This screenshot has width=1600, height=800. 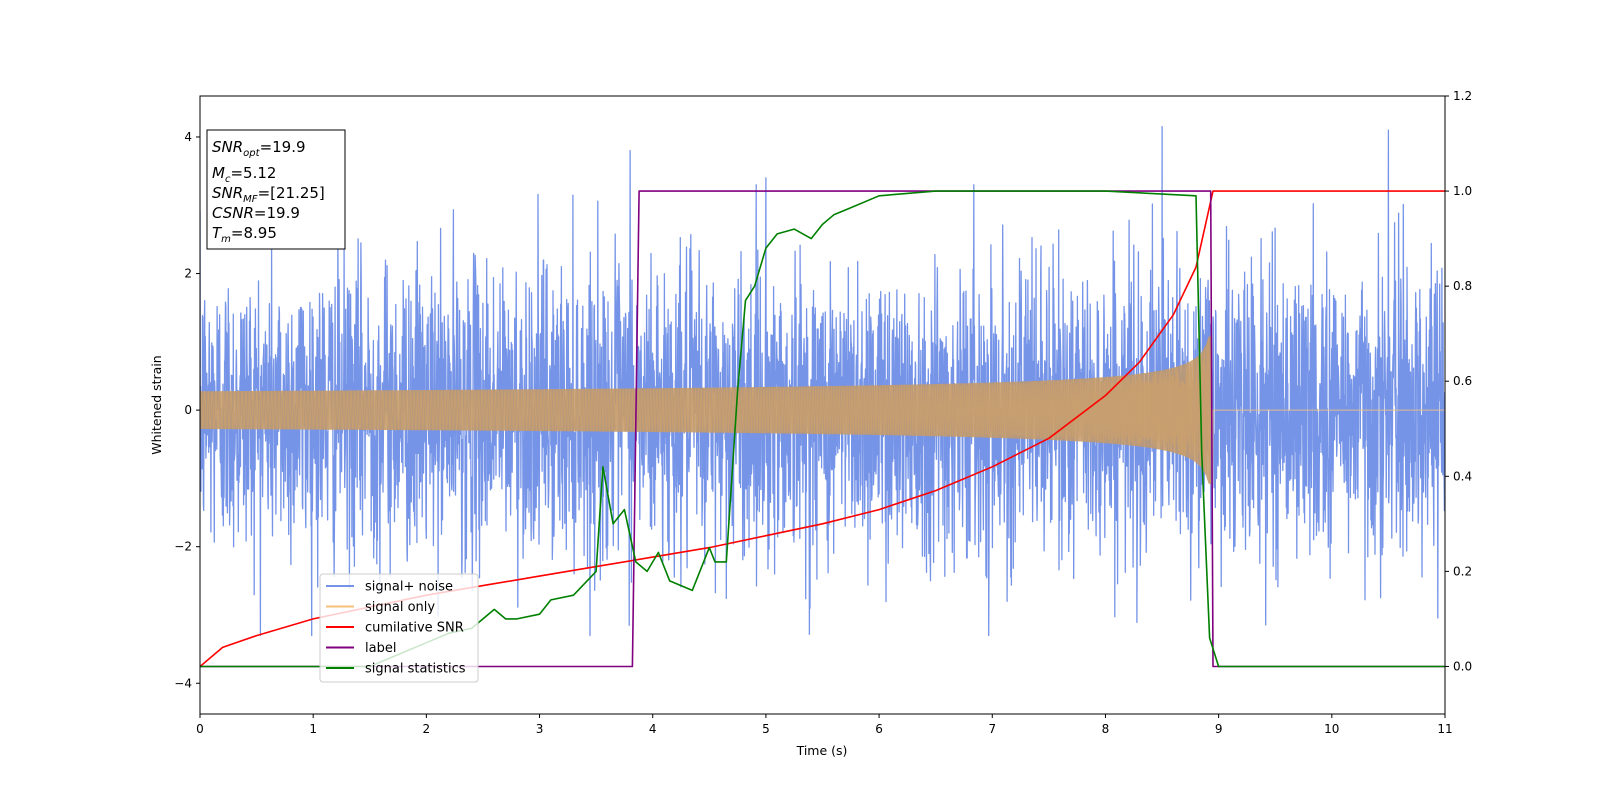 I want to click on svg-text: Mc=5.12, so click(x=244, y=174).